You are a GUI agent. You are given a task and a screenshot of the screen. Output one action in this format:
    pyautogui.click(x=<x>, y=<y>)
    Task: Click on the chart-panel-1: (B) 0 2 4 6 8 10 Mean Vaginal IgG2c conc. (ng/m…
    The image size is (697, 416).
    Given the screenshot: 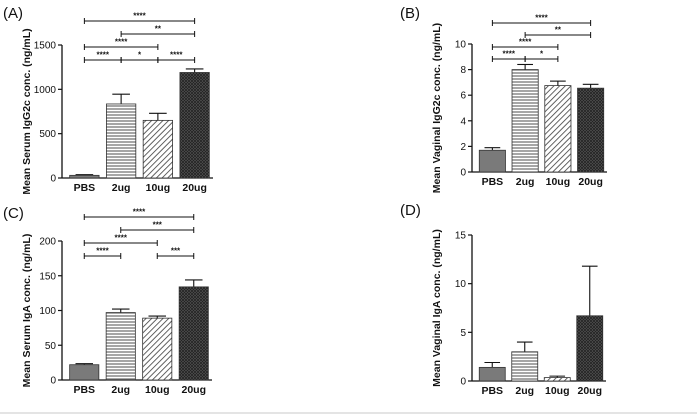 What is the action you would take?
    pyautogui.click(x=503, y=99)
    